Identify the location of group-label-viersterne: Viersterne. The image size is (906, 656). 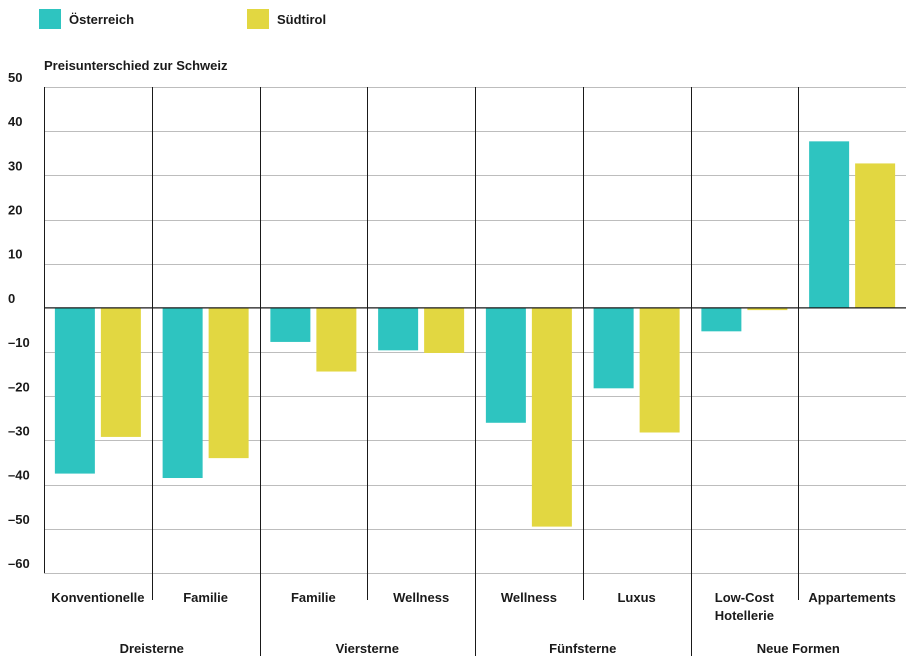
(367, 648).